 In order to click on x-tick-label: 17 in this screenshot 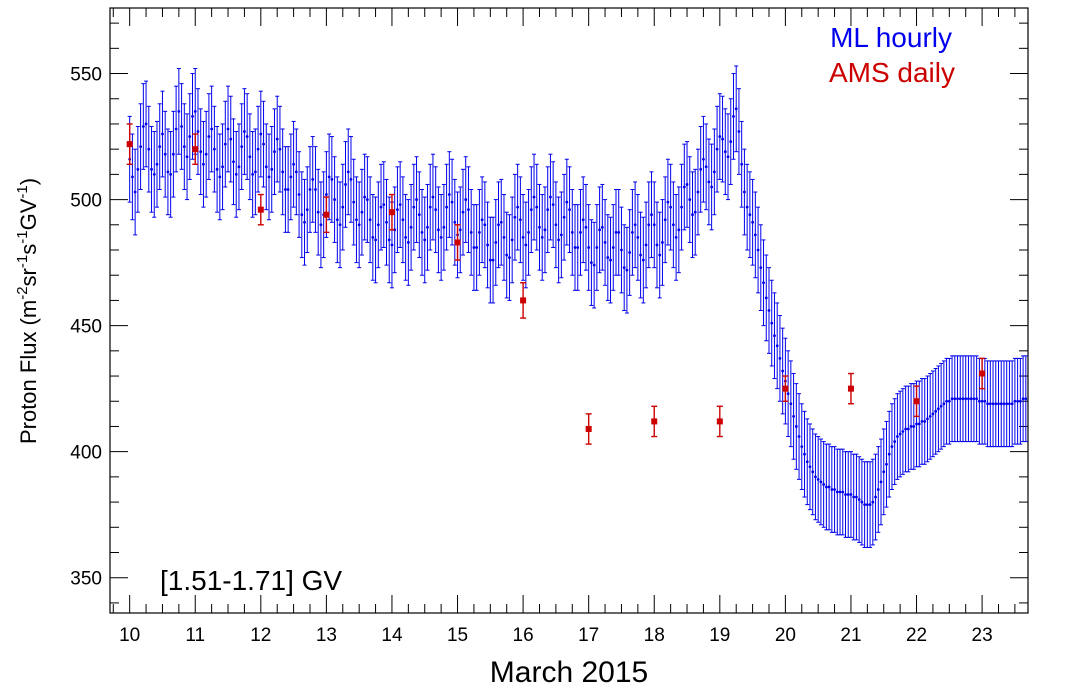, I will do `click(588, 635)`.